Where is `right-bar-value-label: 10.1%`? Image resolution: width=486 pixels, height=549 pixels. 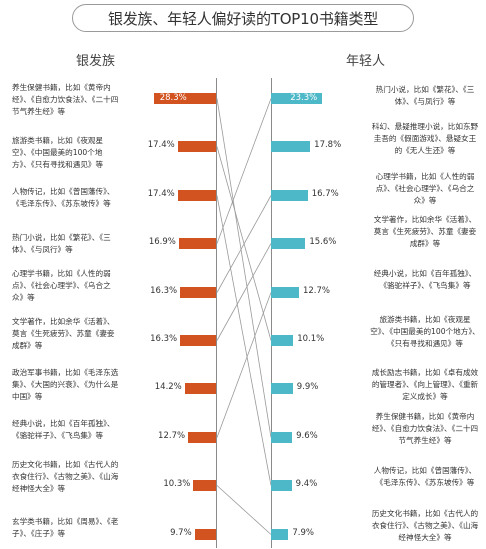
right-bar-value-label: 10.1% is located at coordinates (311, 339).